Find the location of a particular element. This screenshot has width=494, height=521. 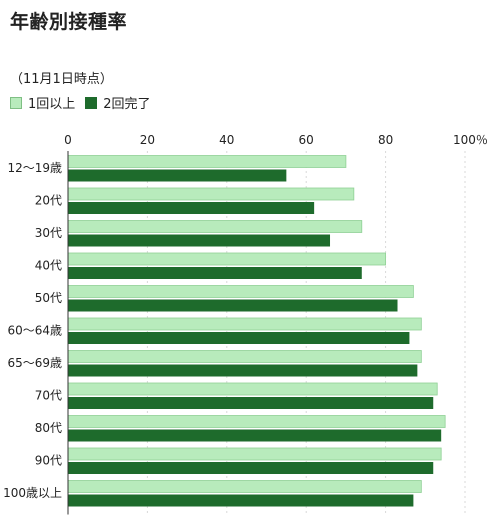

category-label: 60〜64歳 is located at coordinates (34, 331).